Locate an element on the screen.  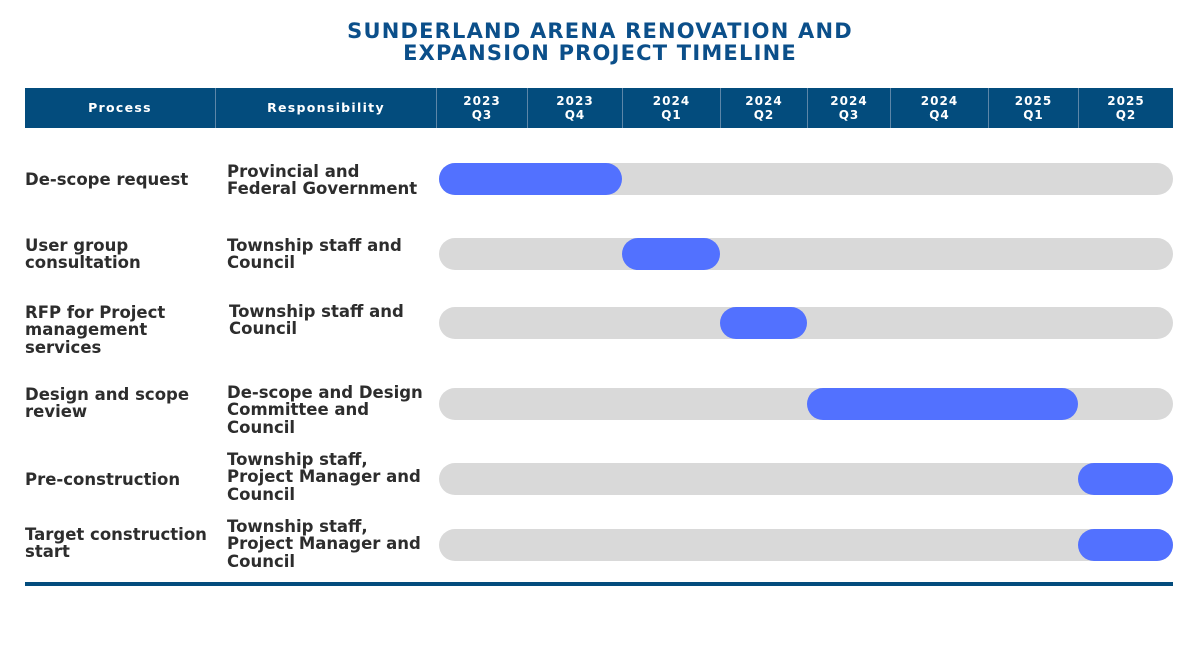
header-process: Process is located at coordinates (120, 108).